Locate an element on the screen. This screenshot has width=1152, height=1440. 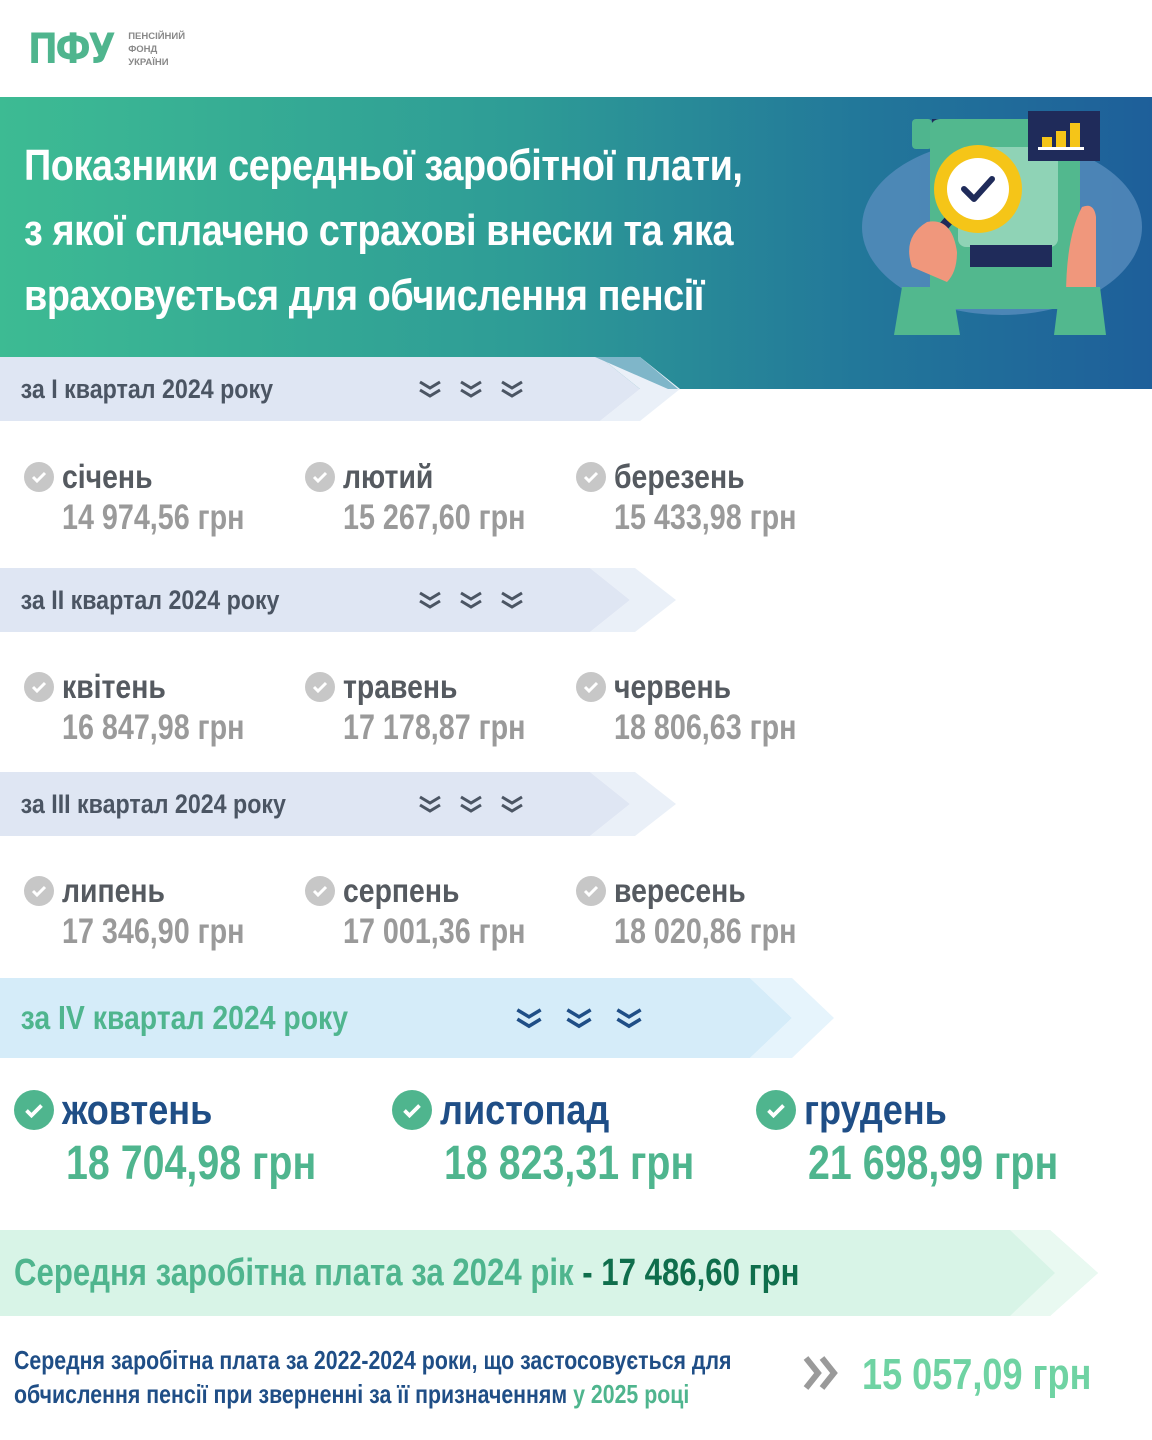
logo-text: ПЕНСІЙНИЙ ФОНД УКРАЇНИ is located at coordinates (156, 49).